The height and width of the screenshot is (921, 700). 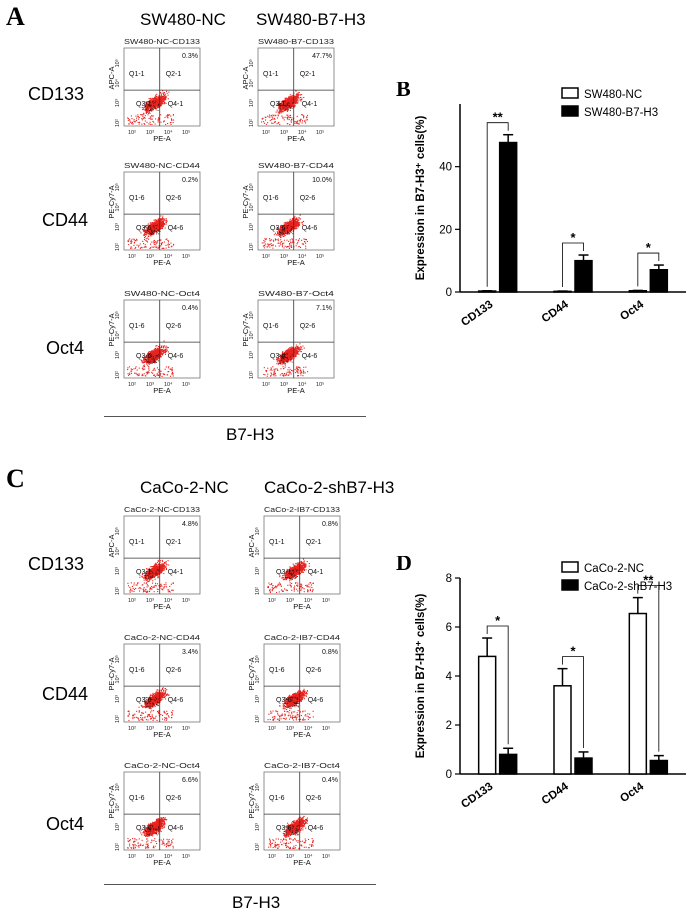 I want to click on x-axis-label: PE-A, so click(x=296, y=138).